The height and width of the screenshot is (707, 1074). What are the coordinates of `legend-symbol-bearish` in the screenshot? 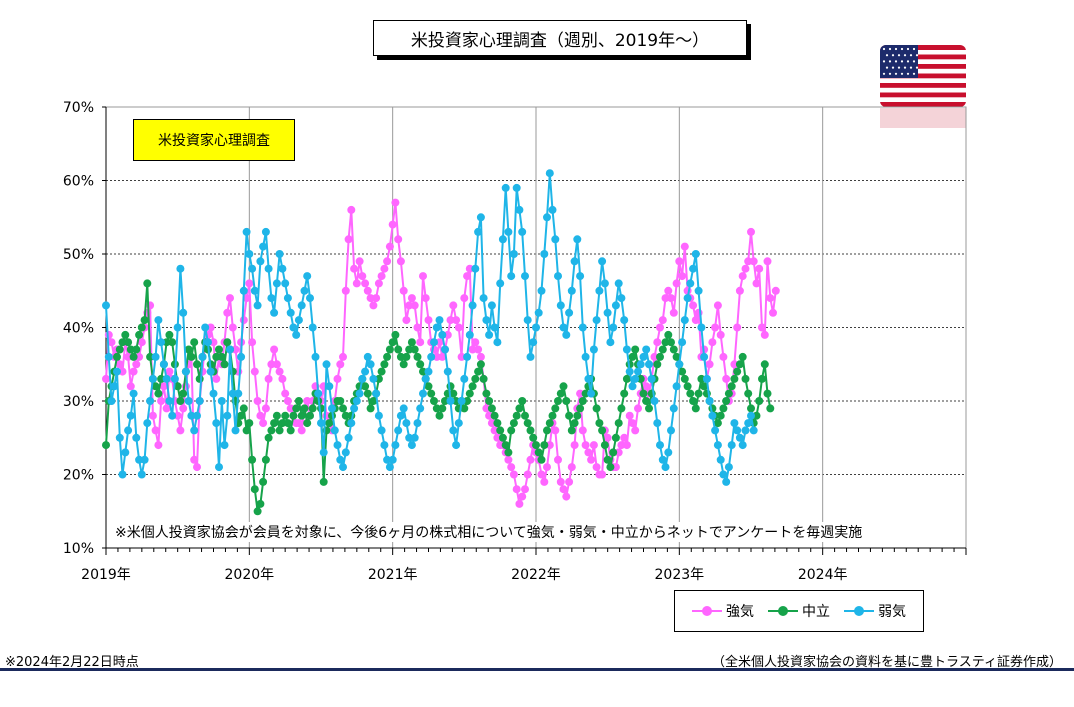 It's located at (859, 611).